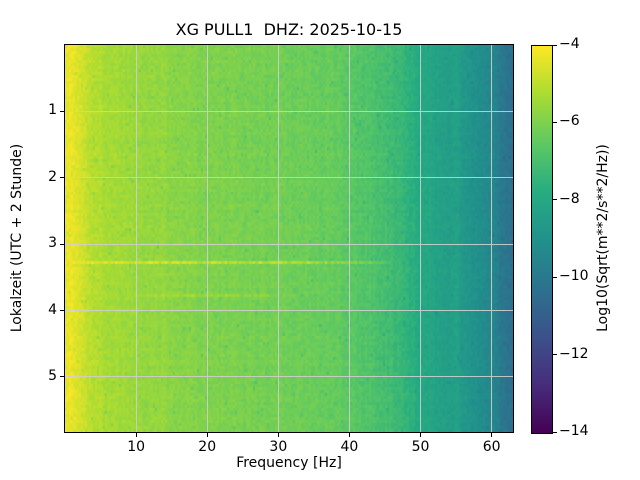  I want to click on y-tick-label: 5, so click(52, 375).